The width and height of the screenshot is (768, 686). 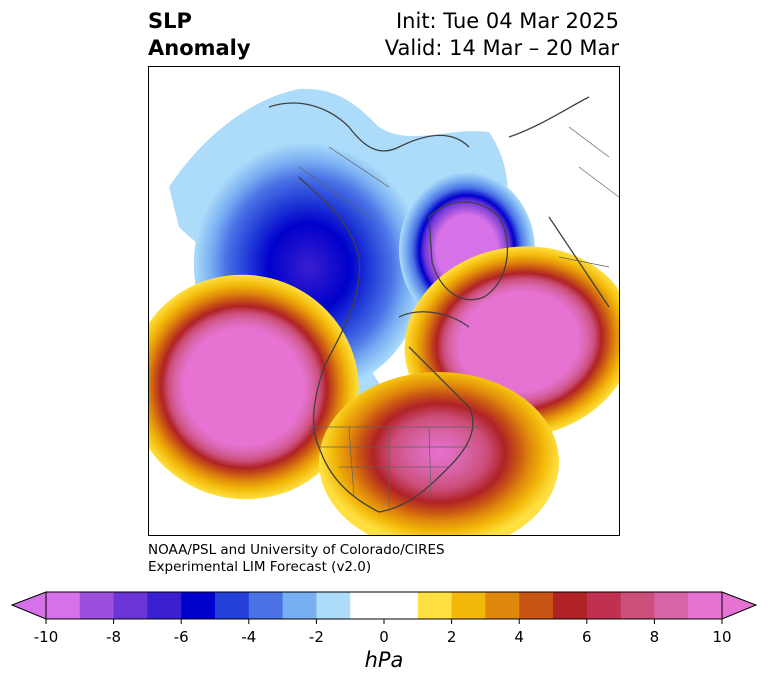 I want to click on colorbar-tick-label: 0, so click(x=384, y=637).